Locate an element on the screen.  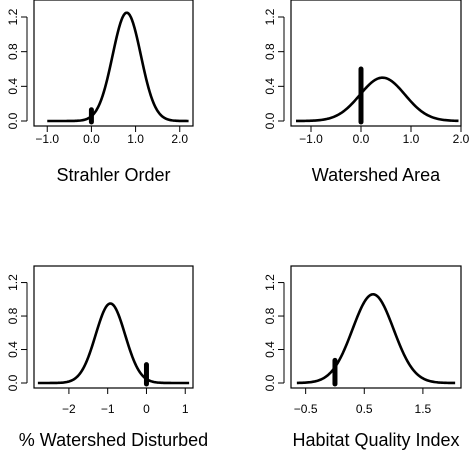
x-axis-title: % Watershed Disturbed is located at coordinates (113, 440).